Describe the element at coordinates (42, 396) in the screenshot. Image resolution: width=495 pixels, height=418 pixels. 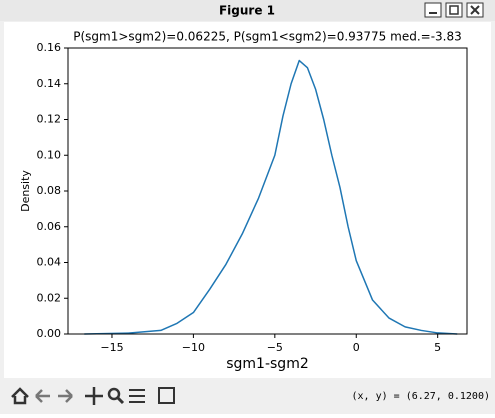
I see `back-button` at that location.